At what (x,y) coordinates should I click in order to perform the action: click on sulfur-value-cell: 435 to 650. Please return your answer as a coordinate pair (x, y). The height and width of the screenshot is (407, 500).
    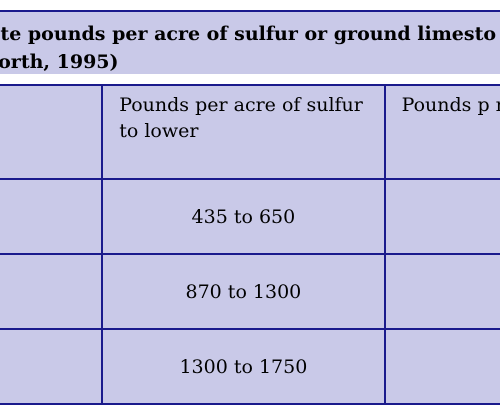
    Looking at the image, I should click on (243, 216).